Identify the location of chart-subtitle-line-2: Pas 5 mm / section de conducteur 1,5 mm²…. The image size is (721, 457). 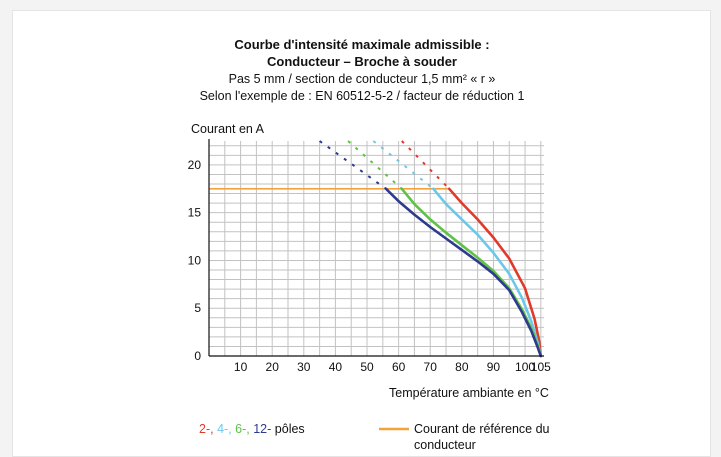
(362, 79).